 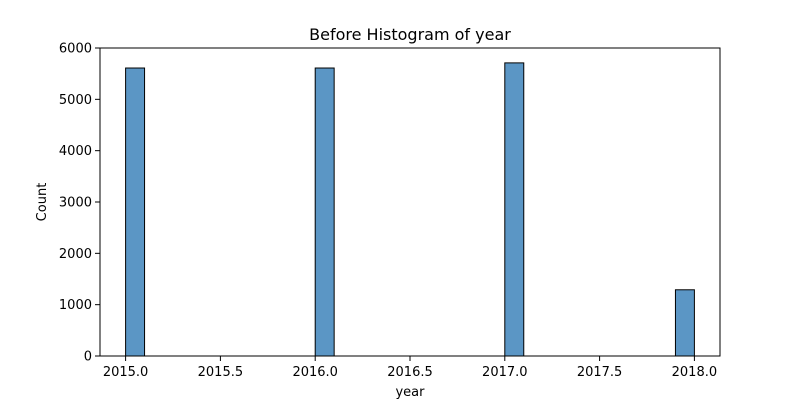 I want to click on y-tick-label-3: 3000, so click(x=75, y=203).